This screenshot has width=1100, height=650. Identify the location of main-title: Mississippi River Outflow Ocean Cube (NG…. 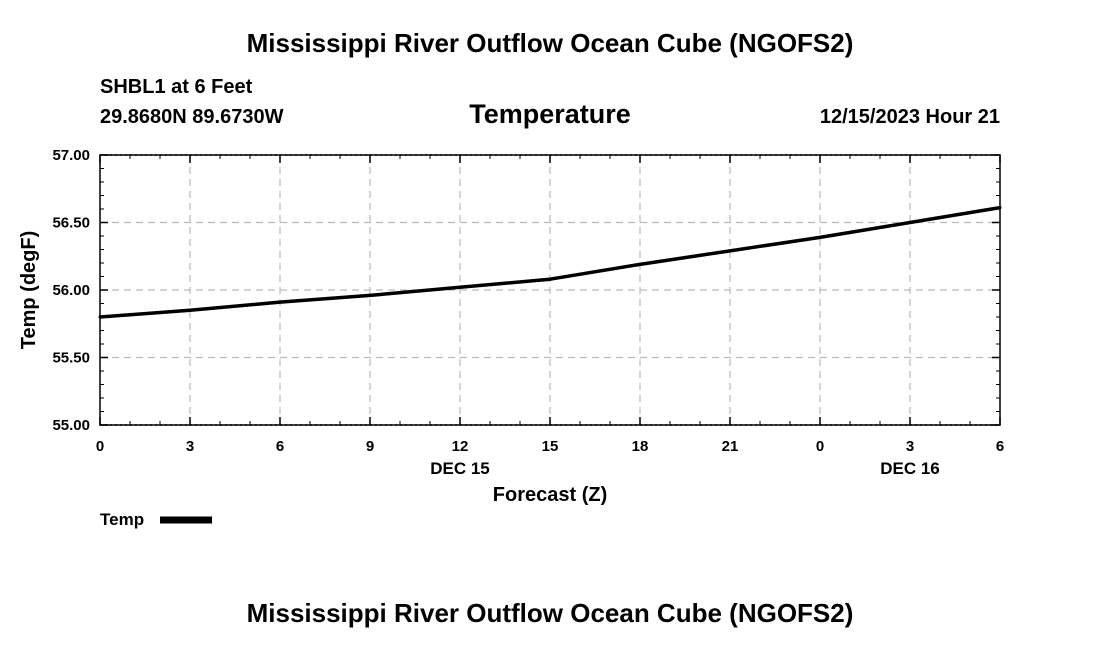
(550, 43).